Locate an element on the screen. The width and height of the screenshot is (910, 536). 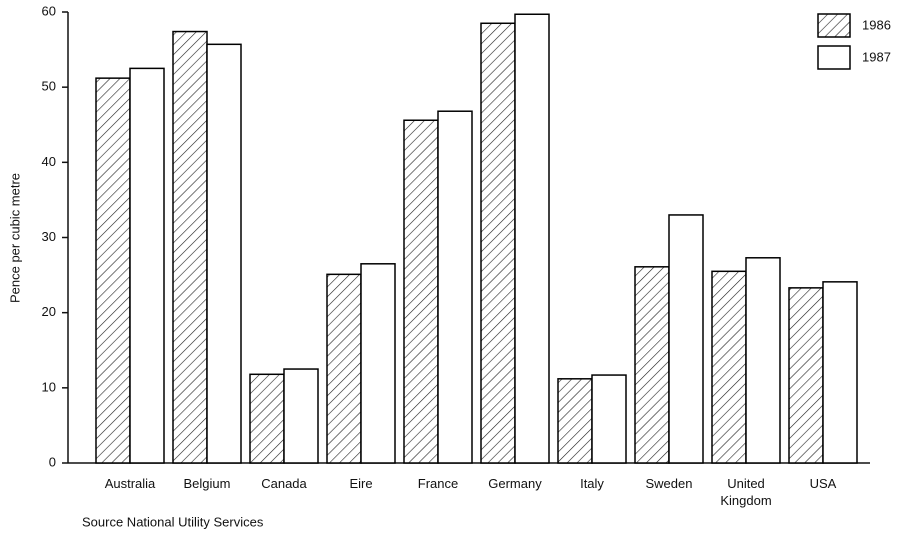
x-tick-label: Australia is located at coordinates (130, 483).